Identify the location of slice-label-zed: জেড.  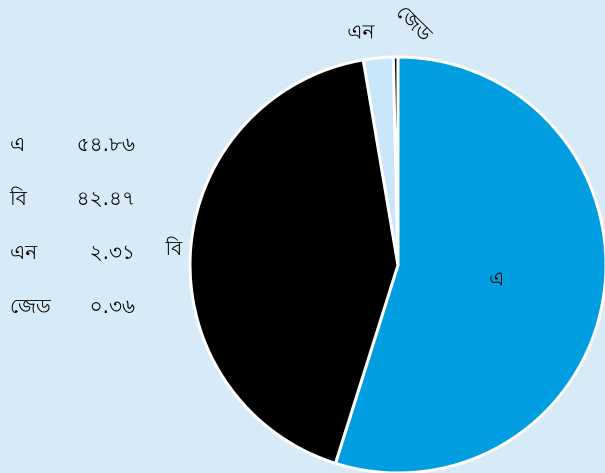
(415, 23).